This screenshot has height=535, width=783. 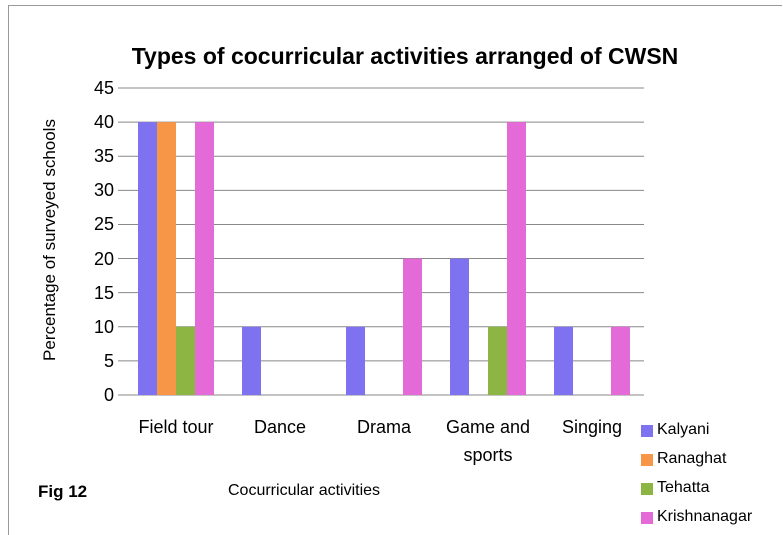 I want to click on x-tick-label: Drama, so click(x=383, y=427).